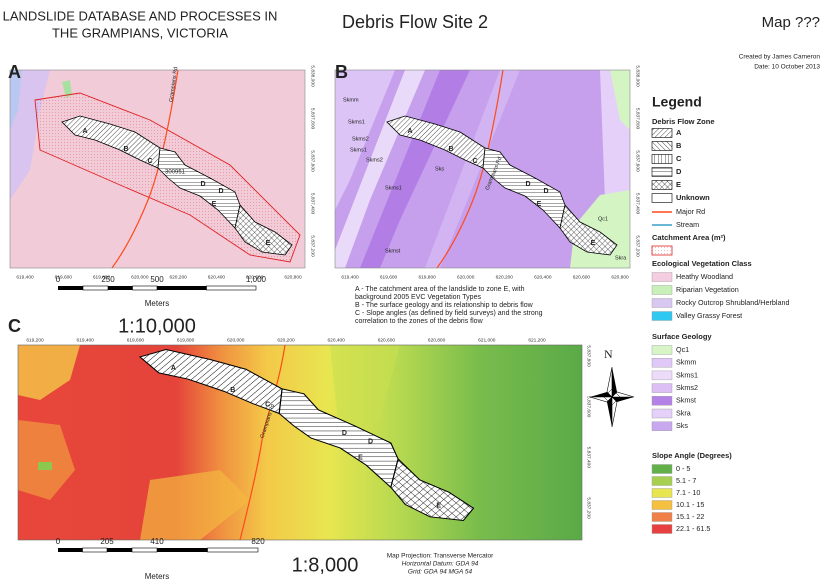 This screenshot has width=830, height=587. Describe the element at coordinates (732, 302) in the screenshot. I see `legend-label: Rocky Outcrop Shrubland/Herbland` at that location.